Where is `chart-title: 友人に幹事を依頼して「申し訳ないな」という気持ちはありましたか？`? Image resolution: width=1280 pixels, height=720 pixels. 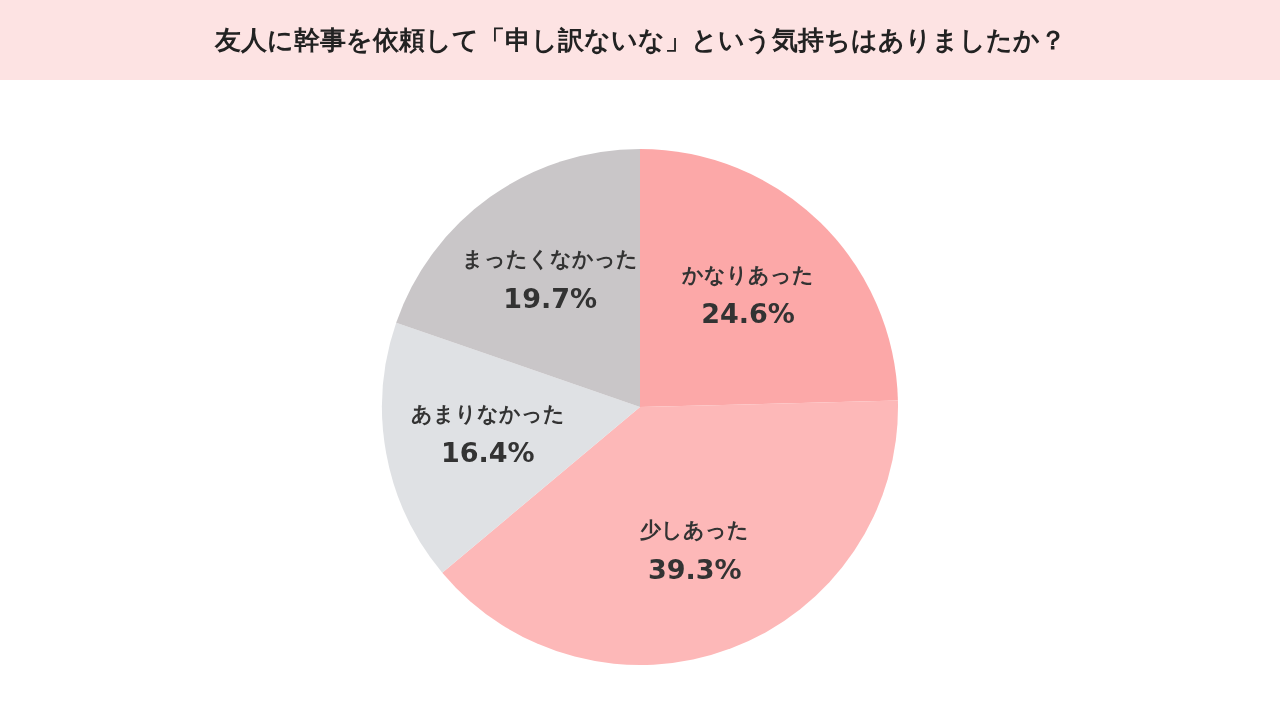 chart-title: 友人に幹事を依頼して「申し訳ないな」という気持ちはありましたか？ is located at coordinates (640, 40).